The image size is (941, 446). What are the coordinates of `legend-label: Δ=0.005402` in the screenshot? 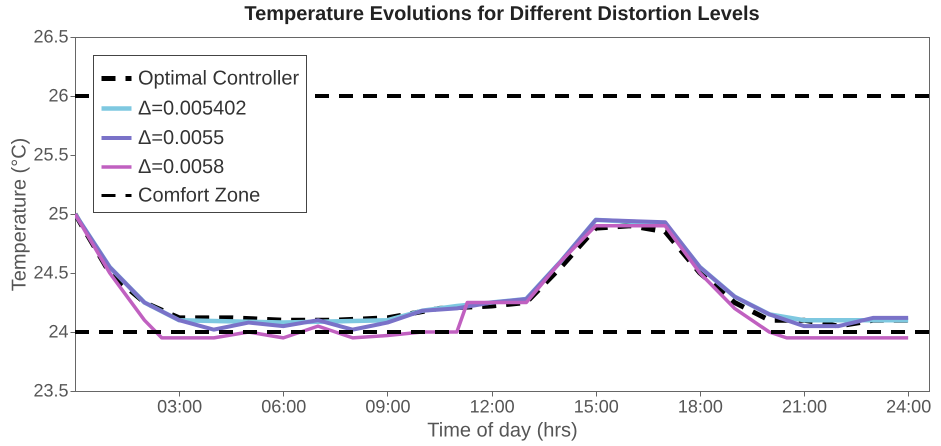 It's located at (192, 109).